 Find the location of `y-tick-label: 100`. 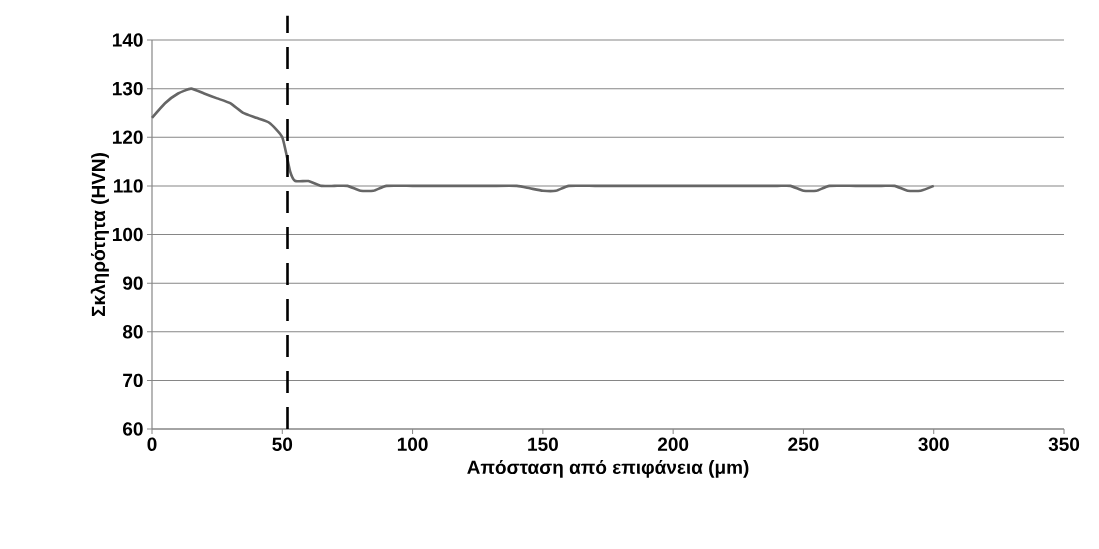

y-tick-label: 100 is located at coordinates (127, 234).